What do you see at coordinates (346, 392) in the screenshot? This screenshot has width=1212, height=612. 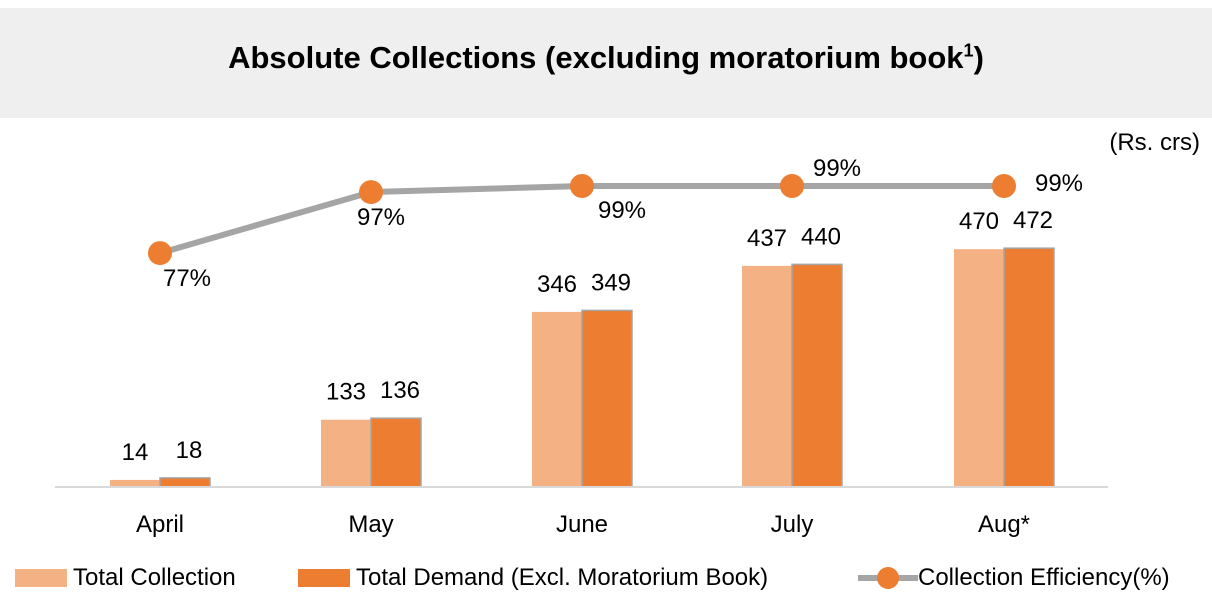 I see `value-label-total-collection-may: 133` at bounding box center [346, 392].